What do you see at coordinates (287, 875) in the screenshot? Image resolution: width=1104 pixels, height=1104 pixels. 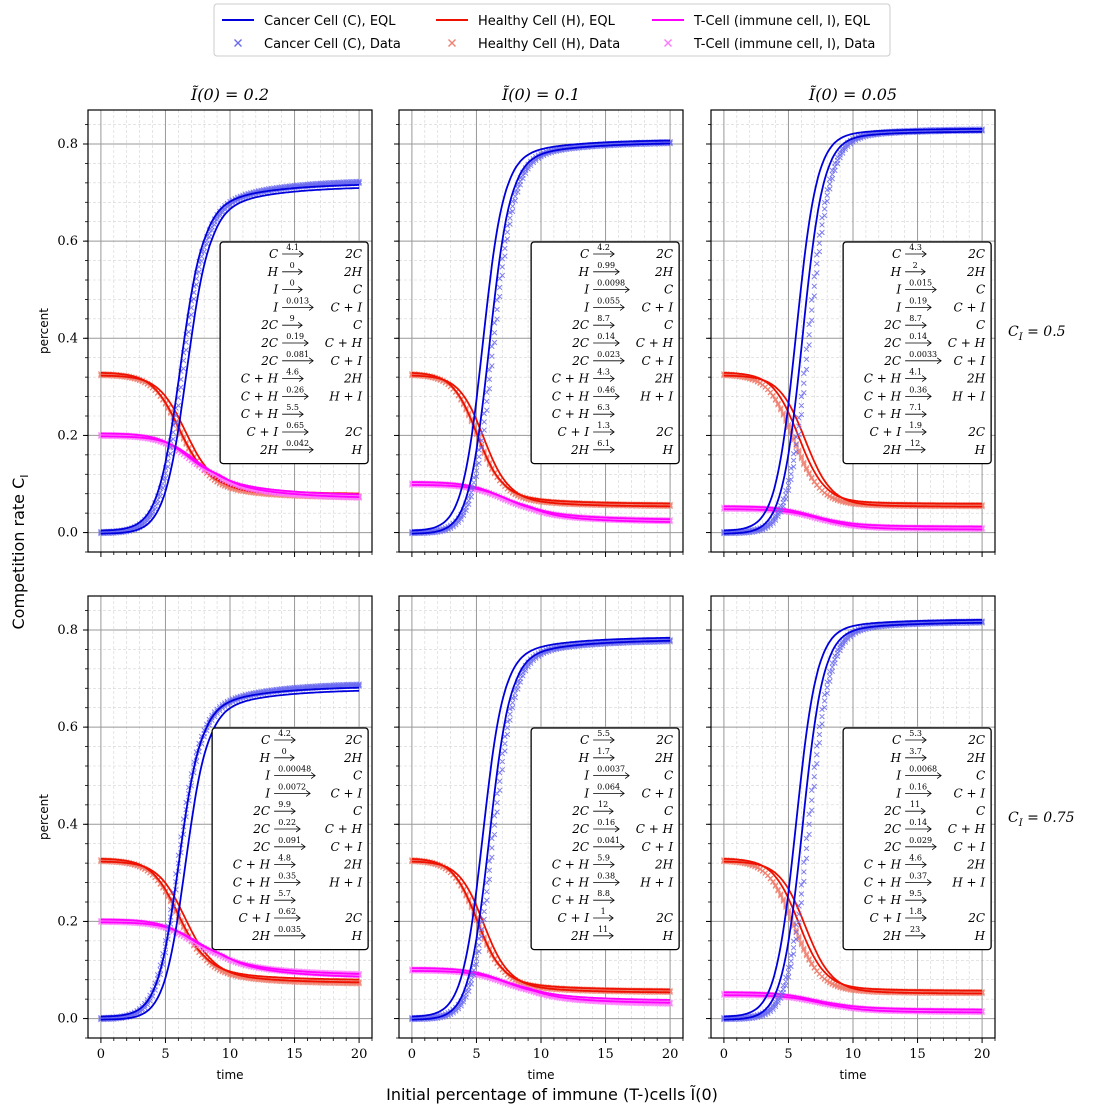 I see `reaction-rate: 0.35` at bounding box center [287, 875].